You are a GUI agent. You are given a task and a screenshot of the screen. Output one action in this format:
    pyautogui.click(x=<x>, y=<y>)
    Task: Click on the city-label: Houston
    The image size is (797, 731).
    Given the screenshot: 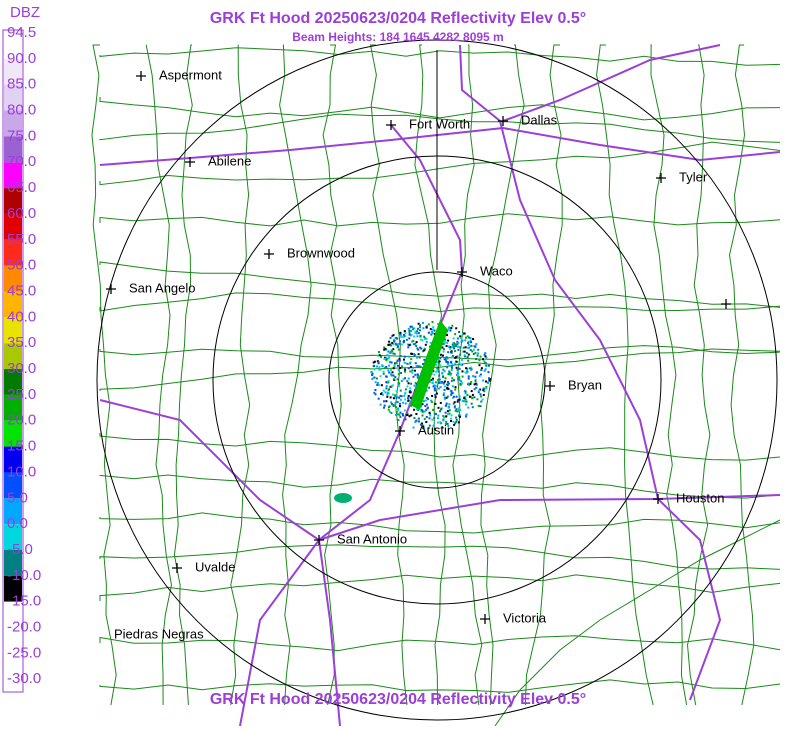 What is the action you would take?
    pyautogui.click(x=700, y=497)
    